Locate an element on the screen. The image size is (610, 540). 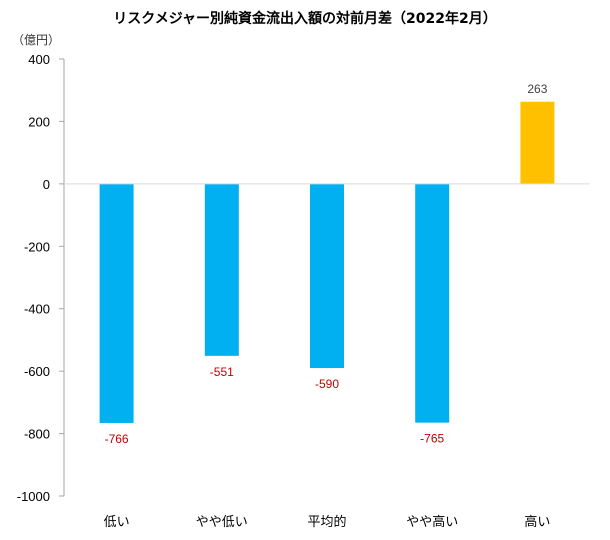
y-tick-label: -1000 is located at coordinates (33, 496).